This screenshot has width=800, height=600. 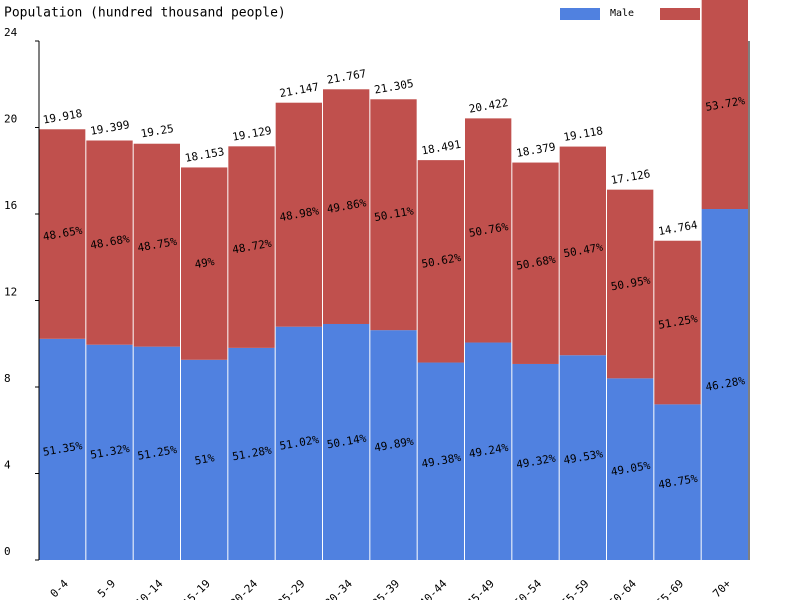 I want to click on percent-label: 51%, so click(x=205, y=459).